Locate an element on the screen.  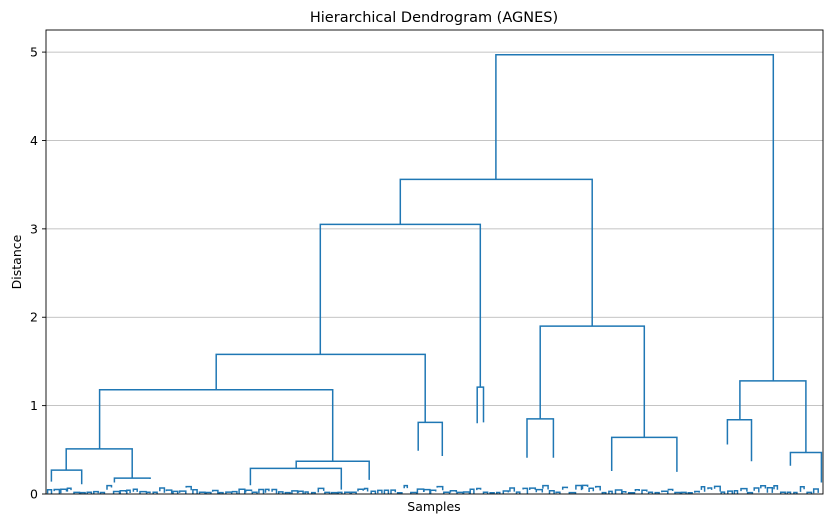
y-tick-label: 2 is located at coordinates (34, 317).